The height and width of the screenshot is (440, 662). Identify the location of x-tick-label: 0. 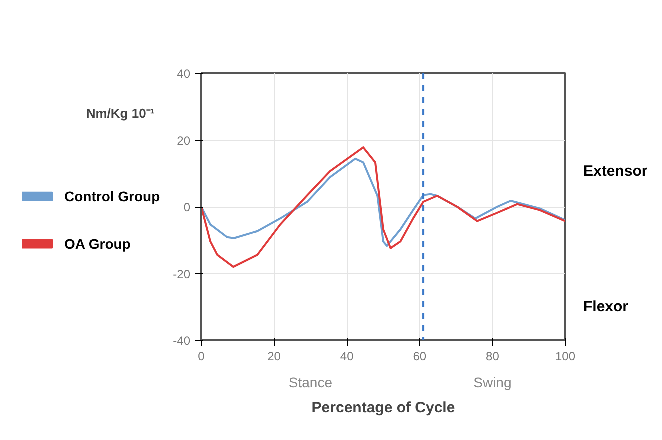
(202, 357).